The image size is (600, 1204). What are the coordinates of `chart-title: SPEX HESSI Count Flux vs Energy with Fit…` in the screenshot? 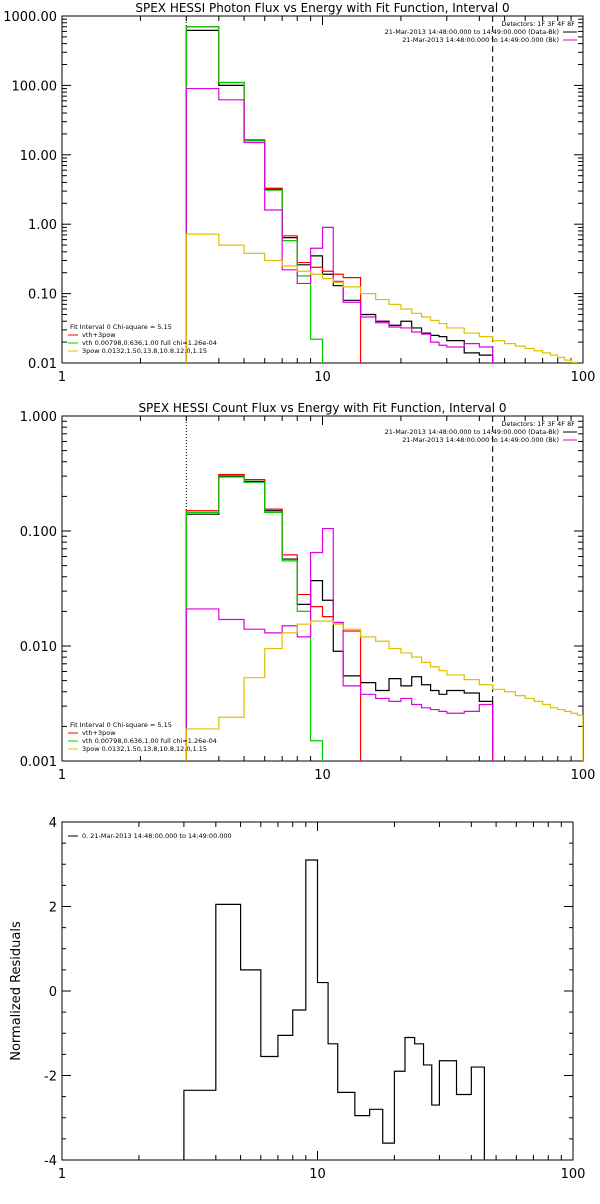 It's located at (322, 408).